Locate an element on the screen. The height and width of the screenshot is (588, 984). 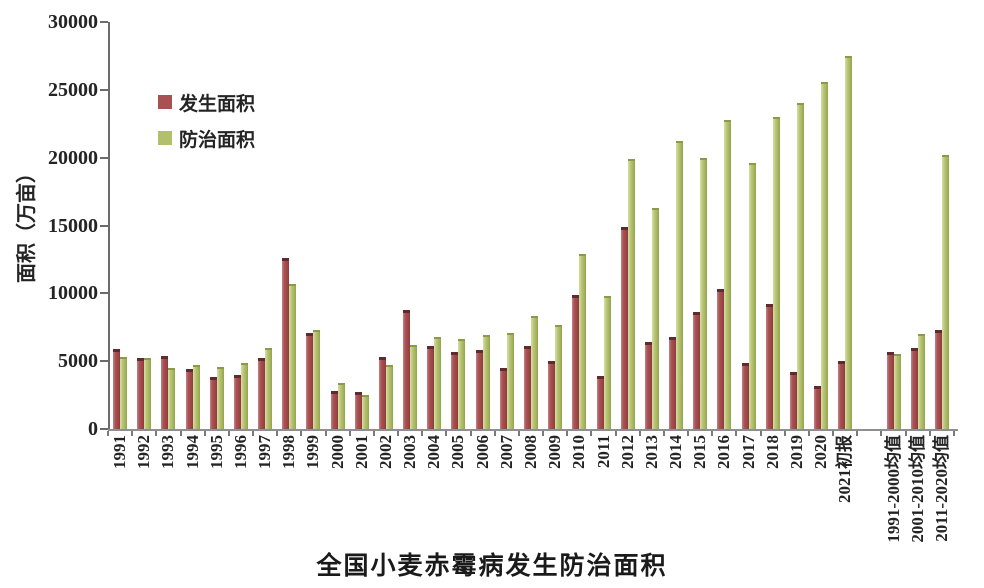
bar-control-1995 is located at coordinates (220, 398).